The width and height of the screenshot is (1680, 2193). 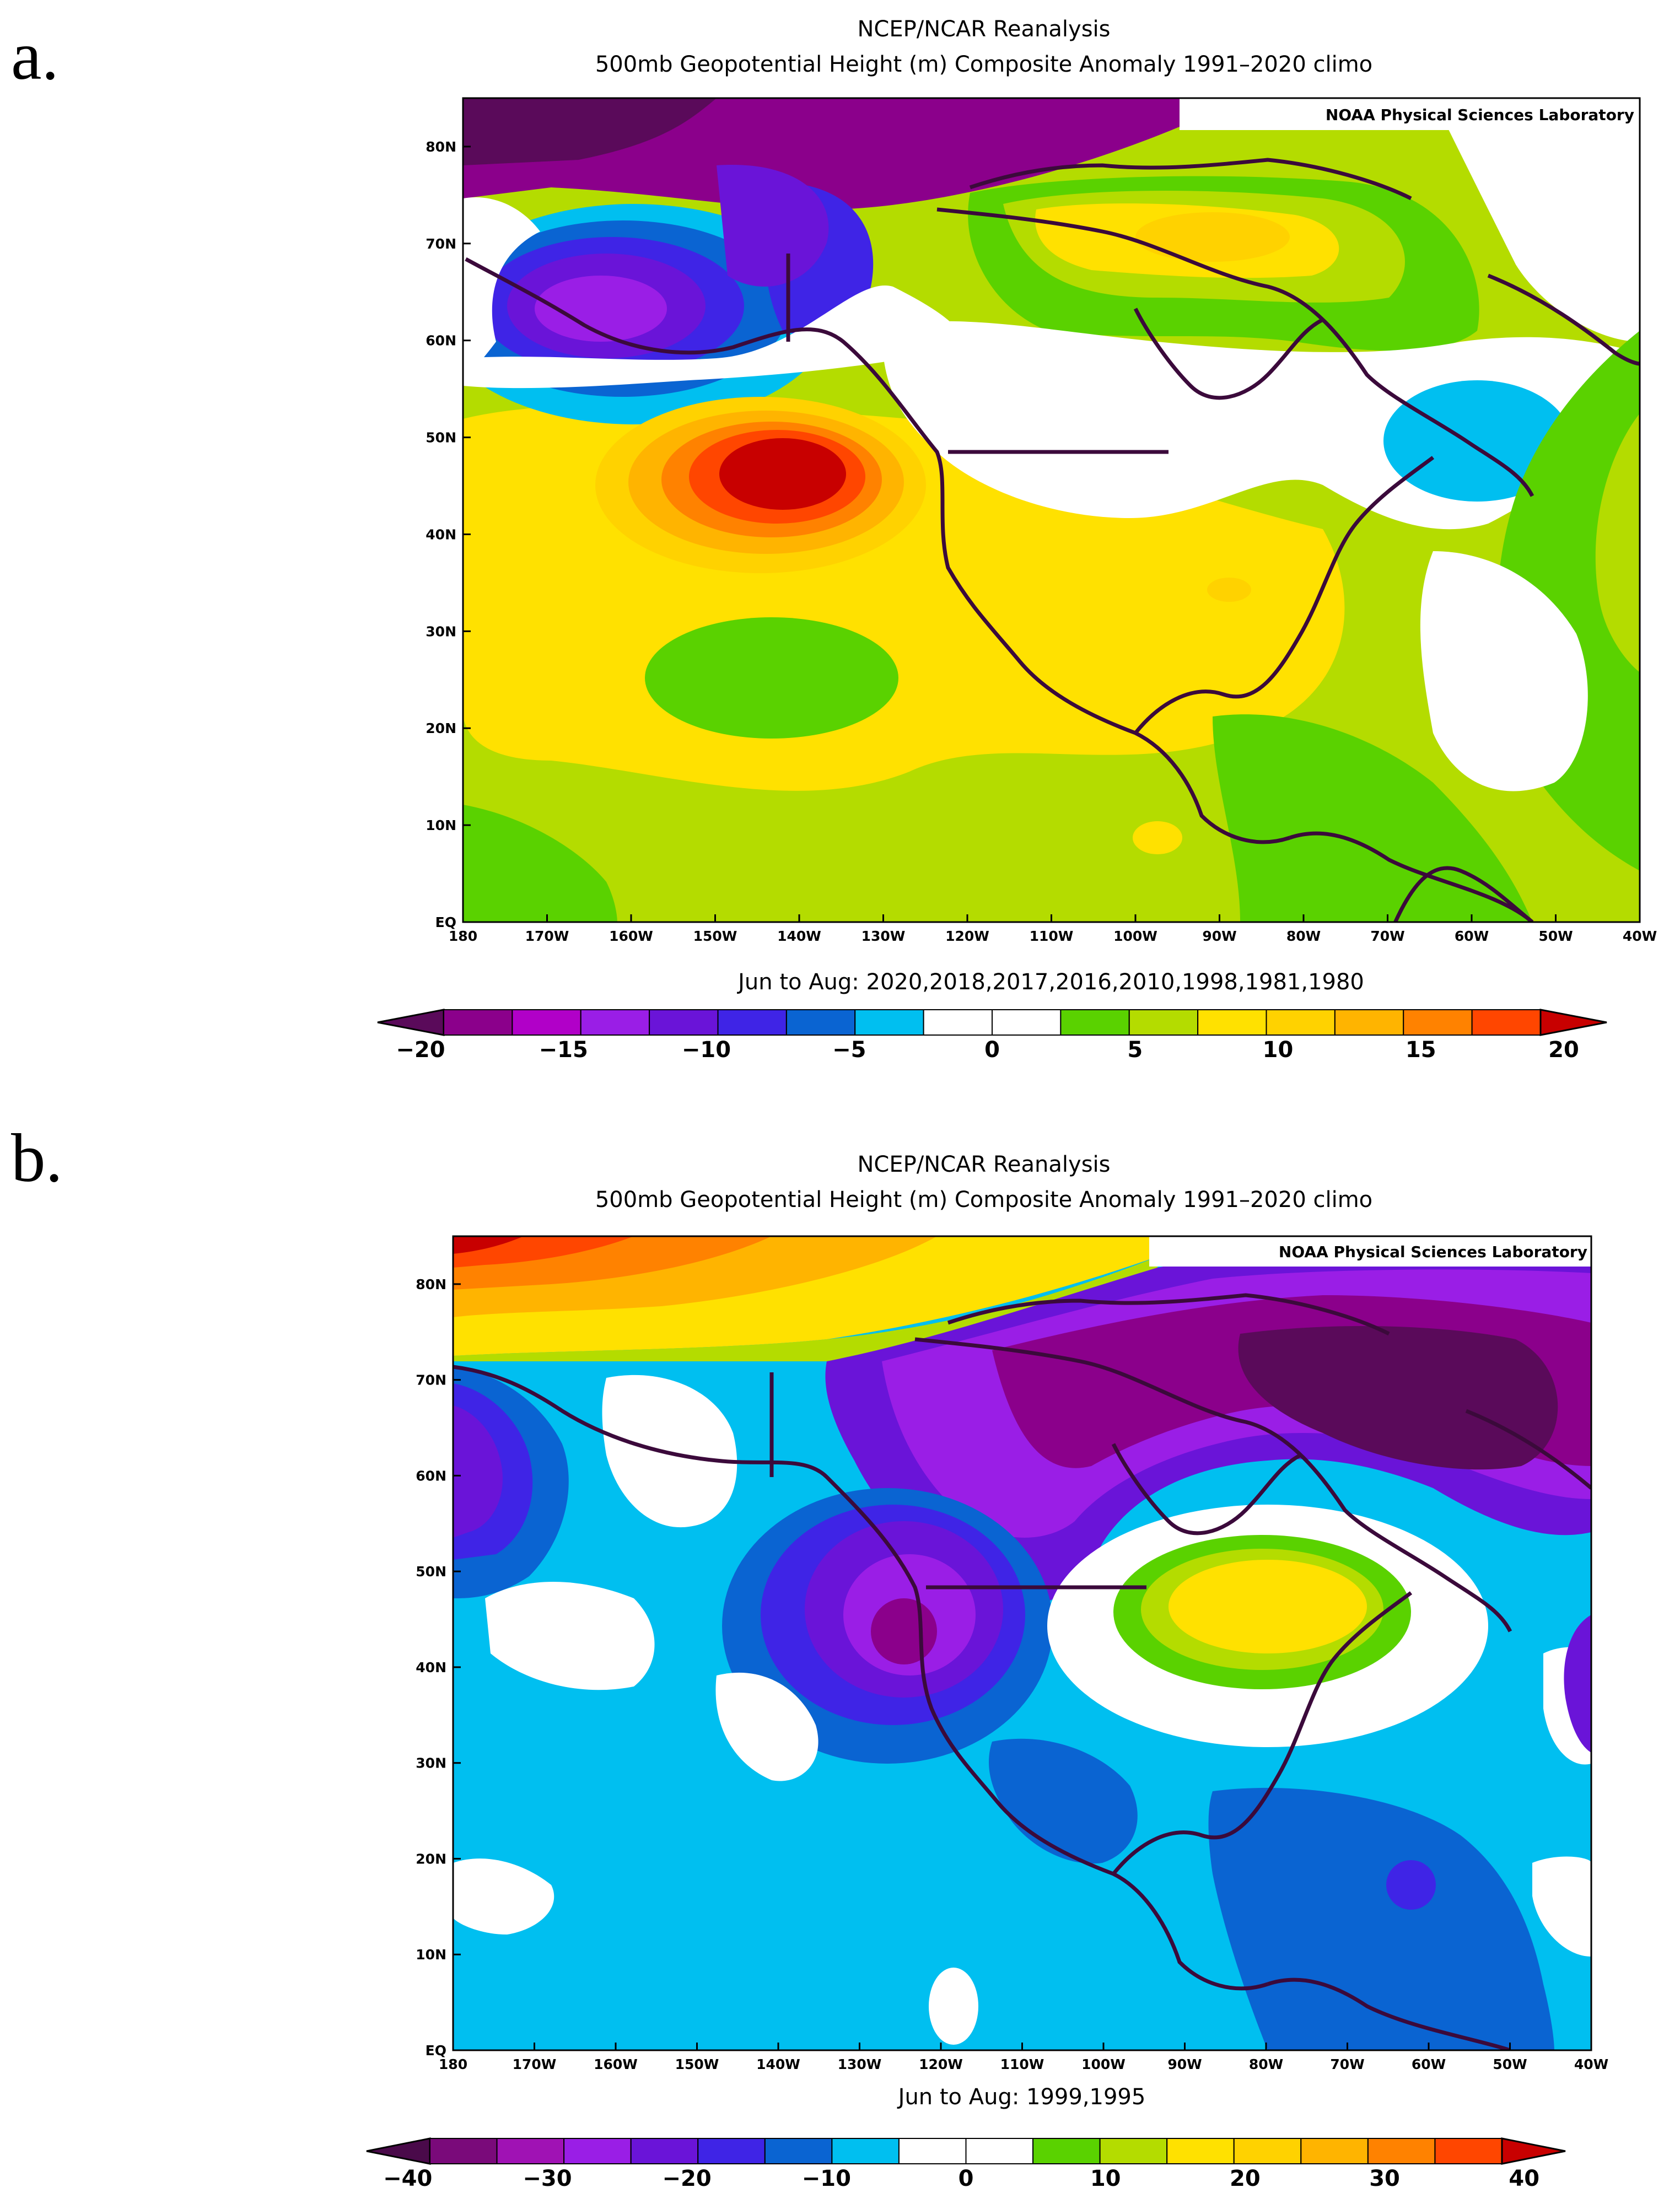 What do you see at coordinates (984, 29) in the screenshot?
I see `panel-a-title-line1: NCEP/NCAR Reanalysis` at bounding box center [984, 29].